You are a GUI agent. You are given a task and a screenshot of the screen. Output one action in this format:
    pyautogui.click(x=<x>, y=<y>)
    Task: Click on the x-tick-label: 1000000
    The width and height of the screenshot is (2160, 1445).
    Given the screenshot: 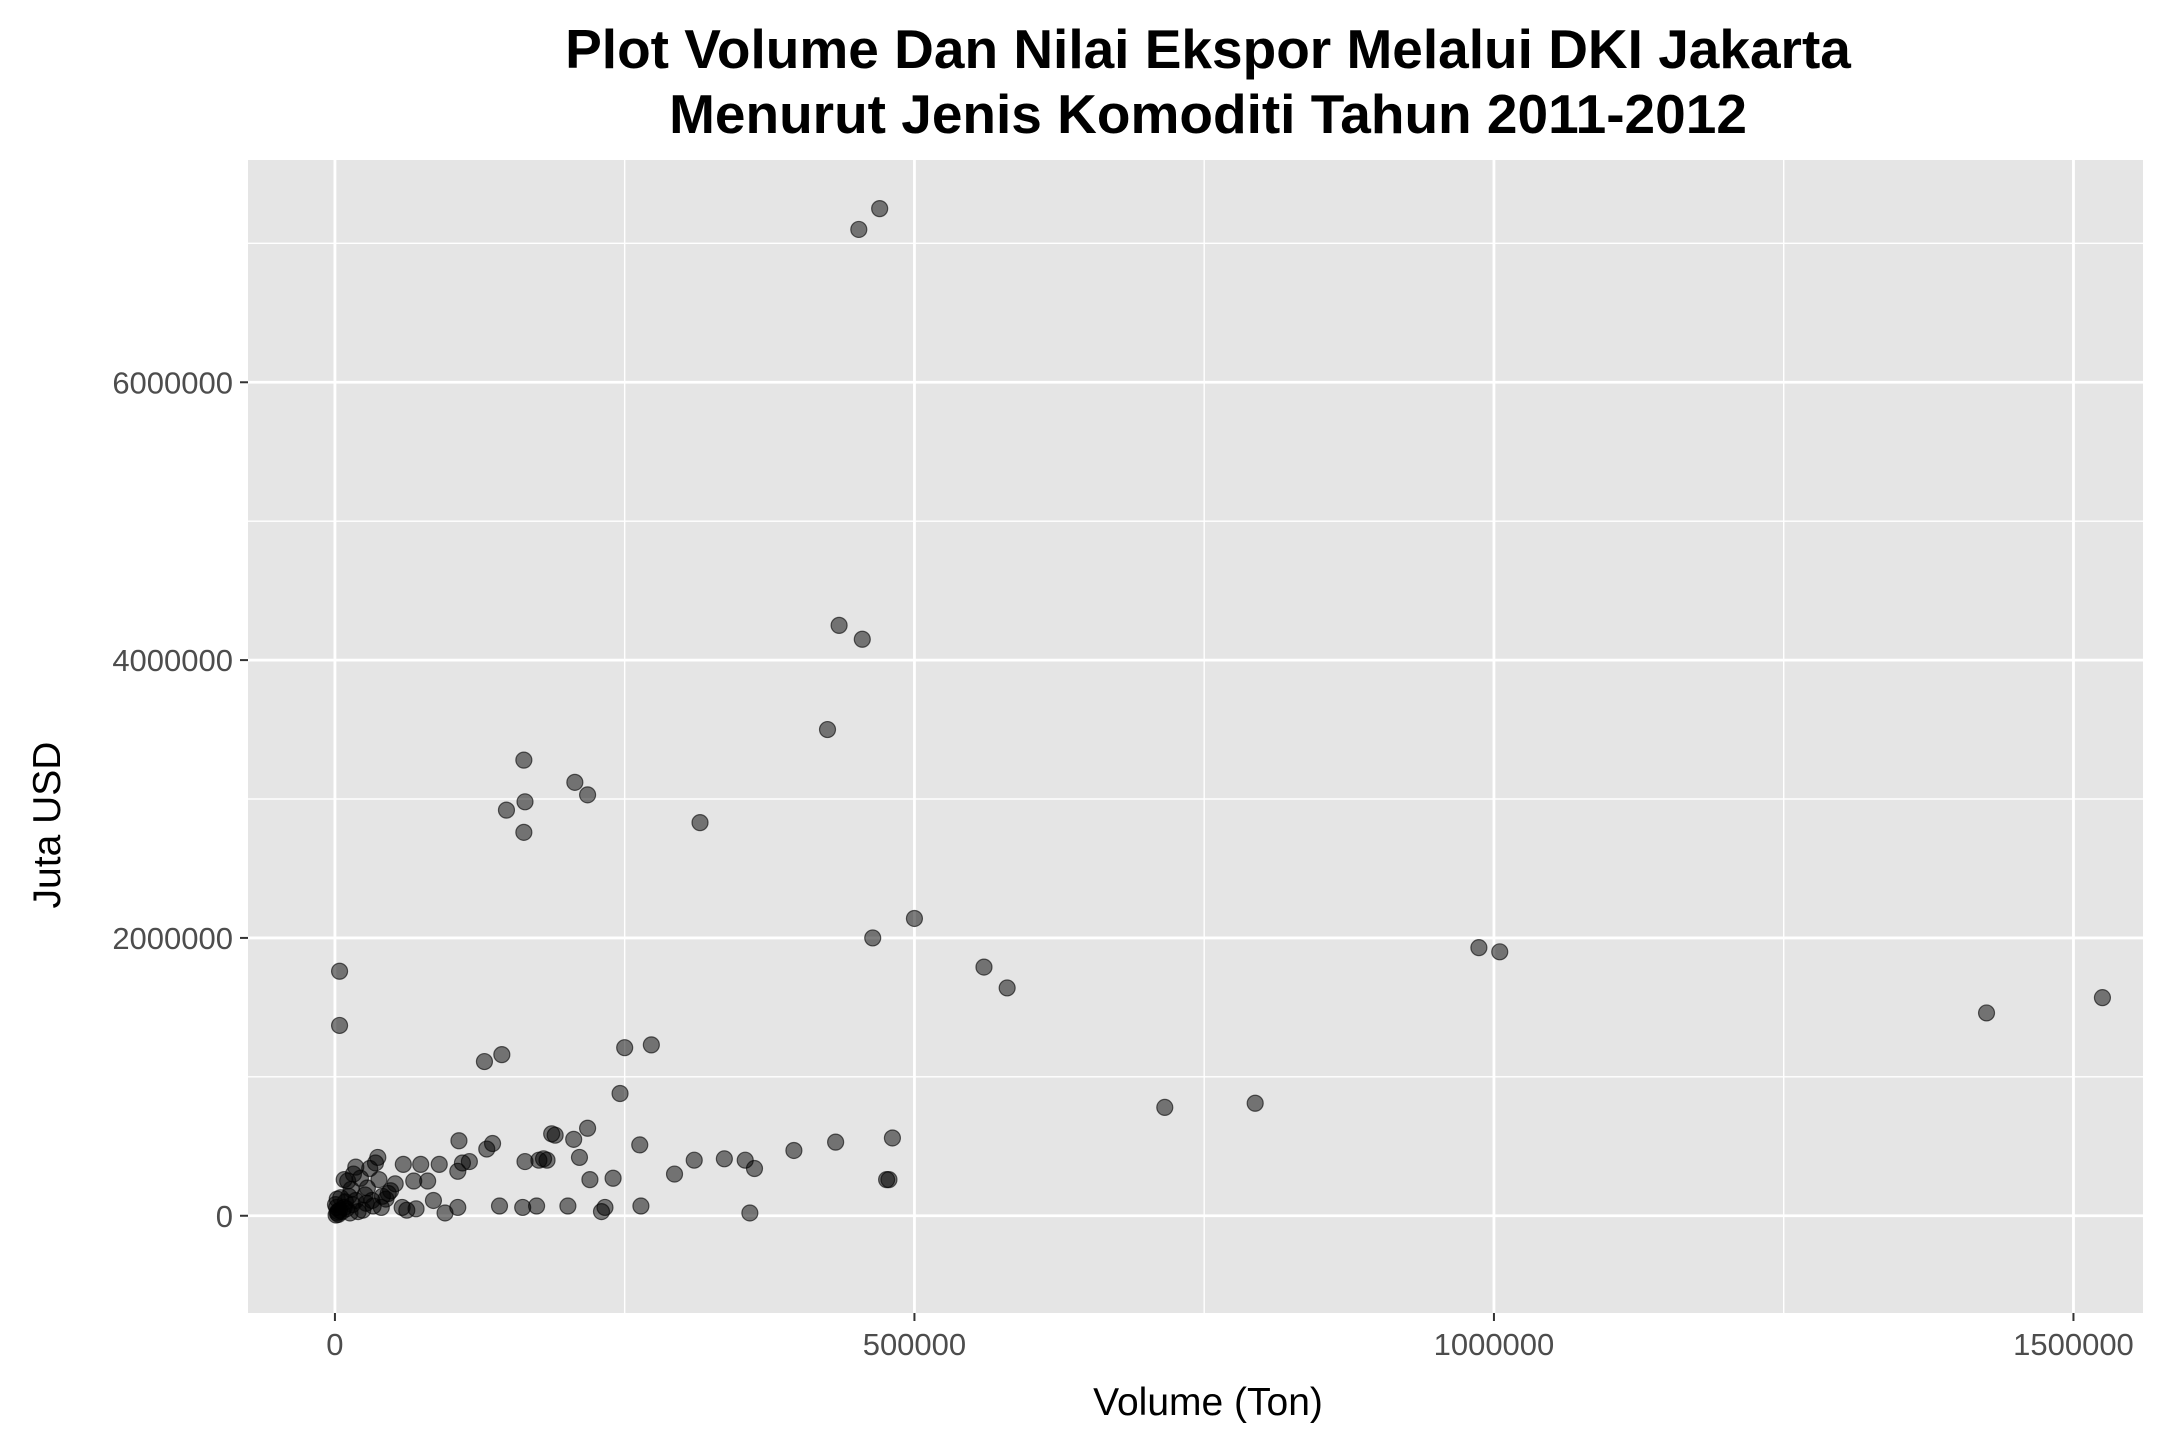 What is the action you would take?
    pyautogui.click(x=1494, y=1344)
    